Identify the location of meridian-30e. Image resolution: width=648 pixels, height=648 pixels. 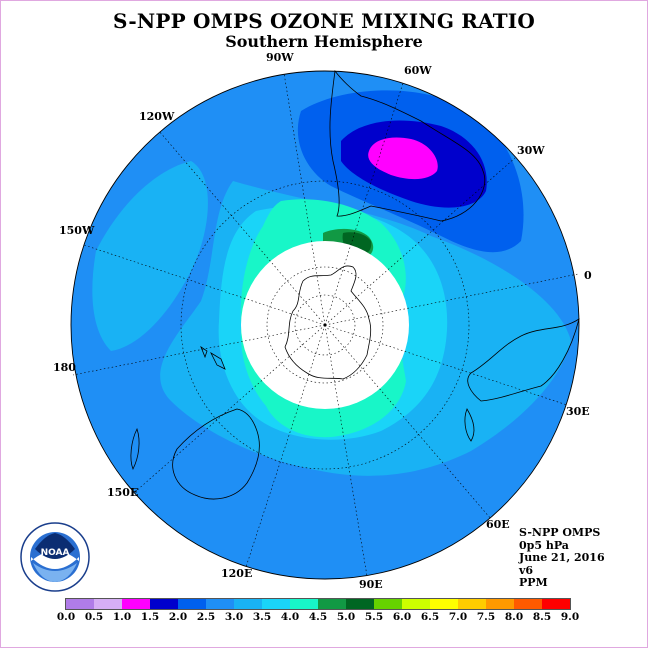
(446, 365).